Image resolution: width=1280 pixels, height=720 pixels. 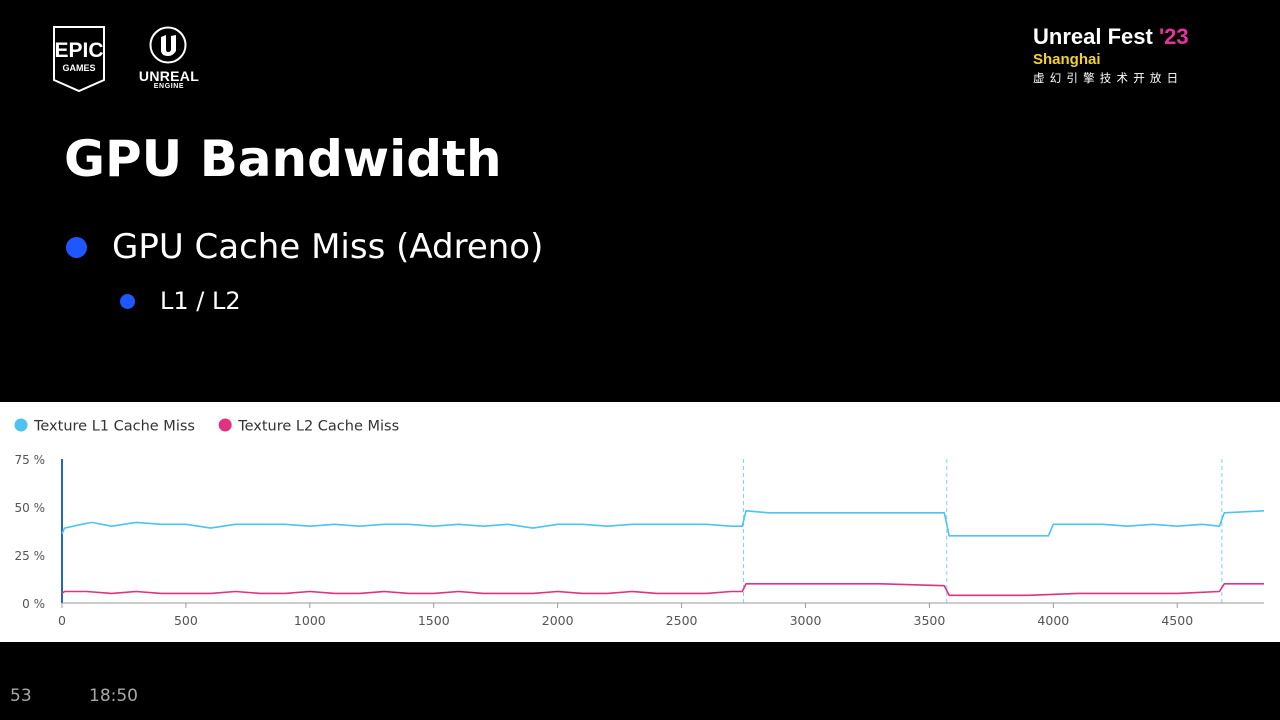 I want to click on unreal-fest-badge: Unreal Fest '23 Shanghai 虚幻引擎技术开放日, so click(x=1133, y=55).